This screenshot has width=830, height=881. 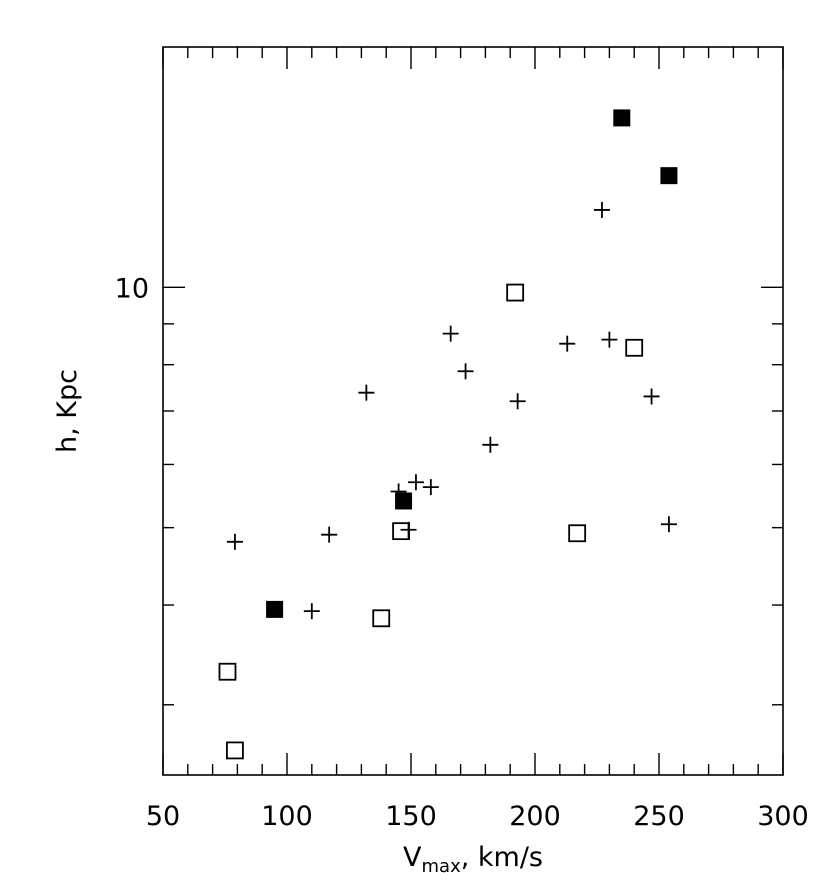 What do you see at coordinates (287, 816) in the screenshot?
I see `x-tick-label: 100` at bounding box center [287, 816].